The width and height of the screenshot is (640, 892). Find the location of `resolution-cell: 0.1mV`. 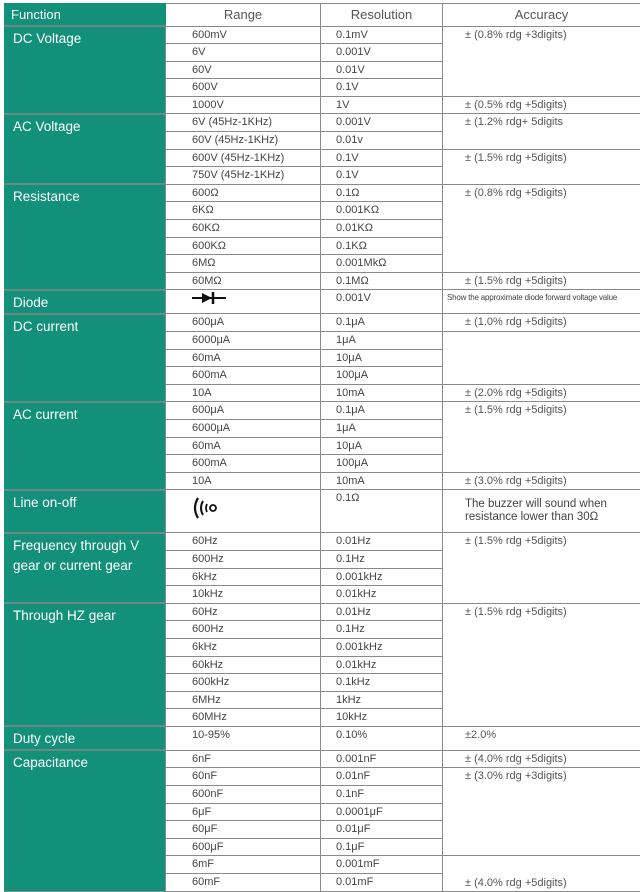

resolution-cell: 0.1mV is located at coordinates (382, 35).